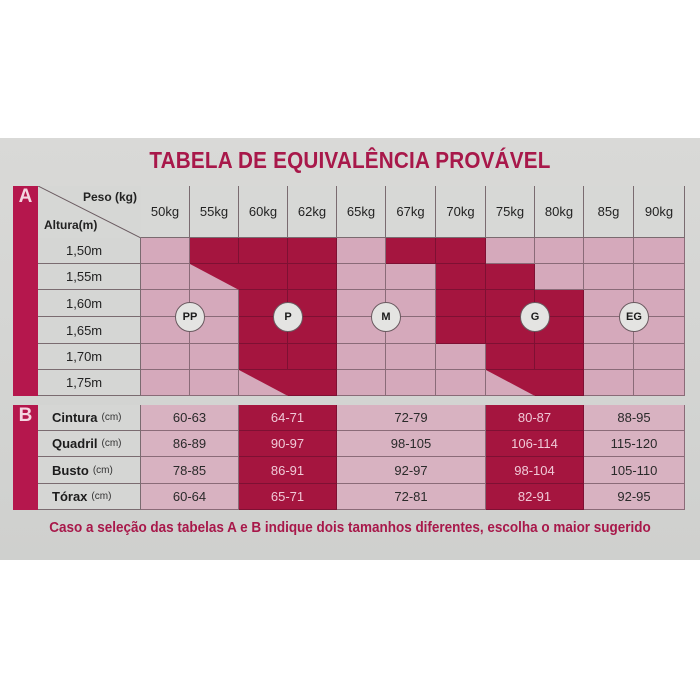  What do you see at coordinates (634, 444) in the screenshot?
I see `measure-value-cell: 115-120` at bounding box center [634, 444].